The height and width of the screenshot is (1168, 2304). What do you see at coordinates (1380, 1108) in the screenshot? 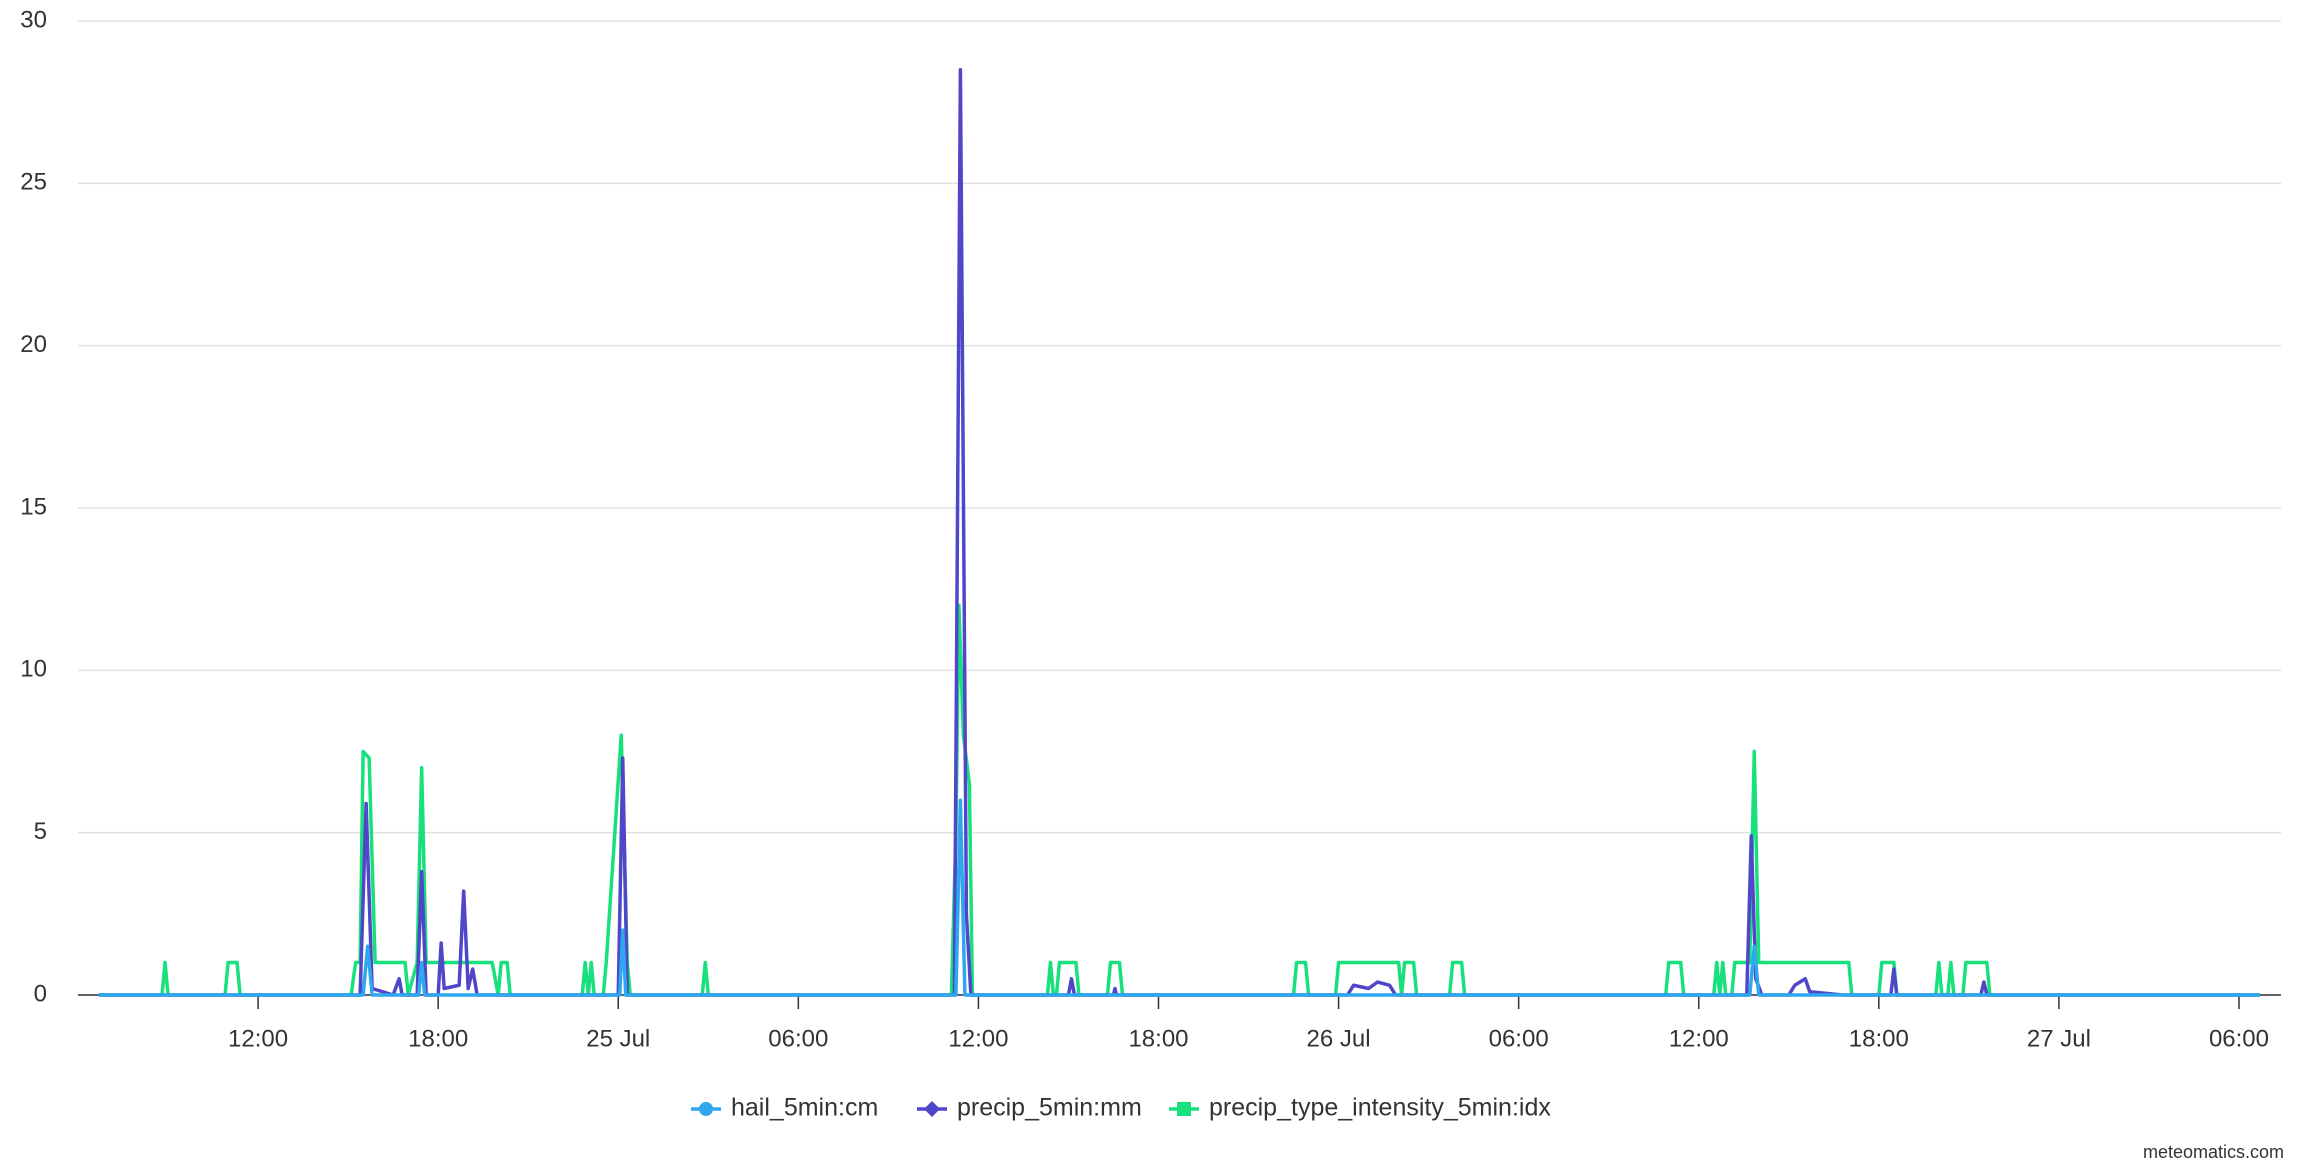
I see `legend-label: precip_type_intensity_5min:idx` at bounding box center [1380, 1108].